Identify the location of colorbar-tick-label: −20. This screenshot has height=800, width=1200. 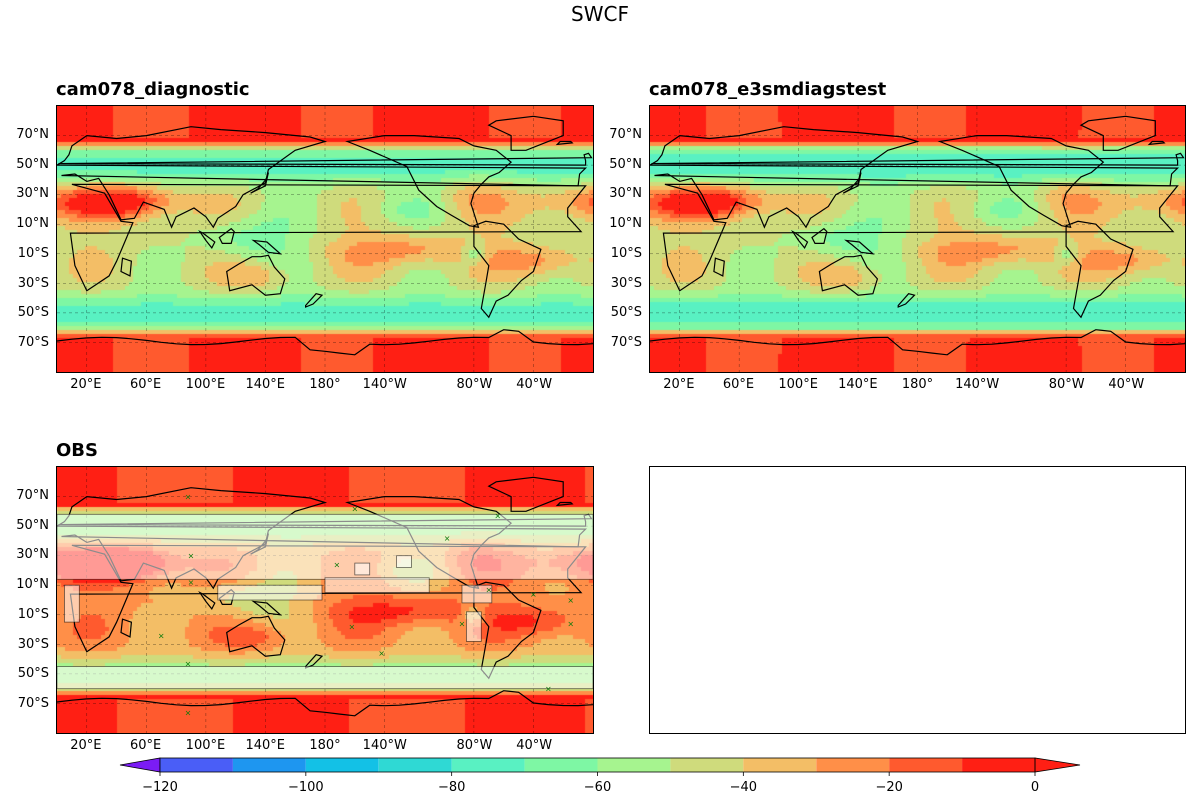
(889, 787).